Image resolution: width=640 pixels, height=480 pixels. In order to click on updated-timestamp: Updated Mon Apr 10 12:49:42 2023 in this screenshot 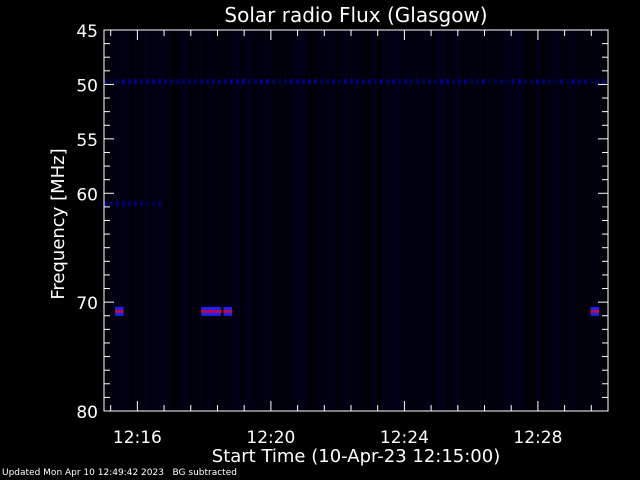, I will do `click(83, 473)`.